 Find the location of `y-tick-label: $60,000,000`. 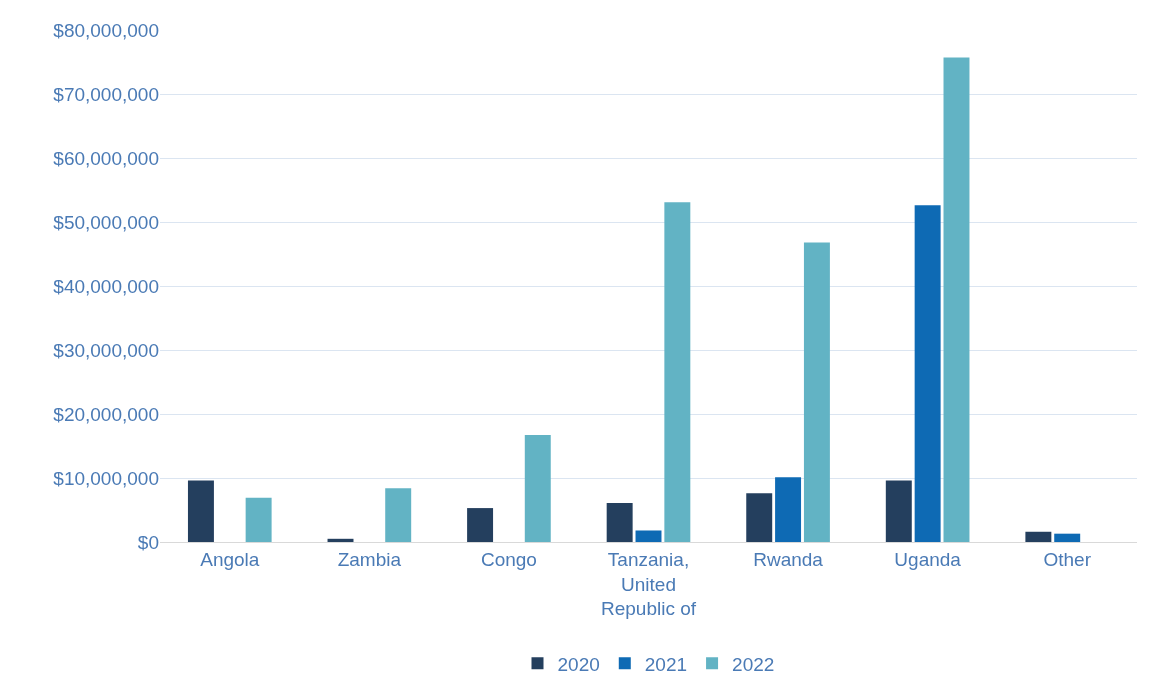

y-tick-label: $60,000,000 is located at coordinates (106, 158).